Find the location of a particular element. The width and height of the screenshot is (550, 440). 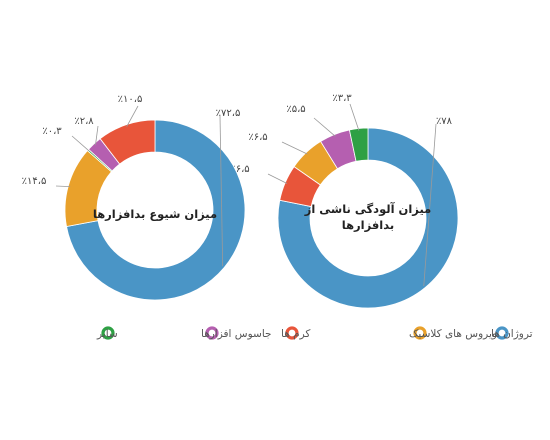

legend-worms-icon is located at coordinates (292, 333).